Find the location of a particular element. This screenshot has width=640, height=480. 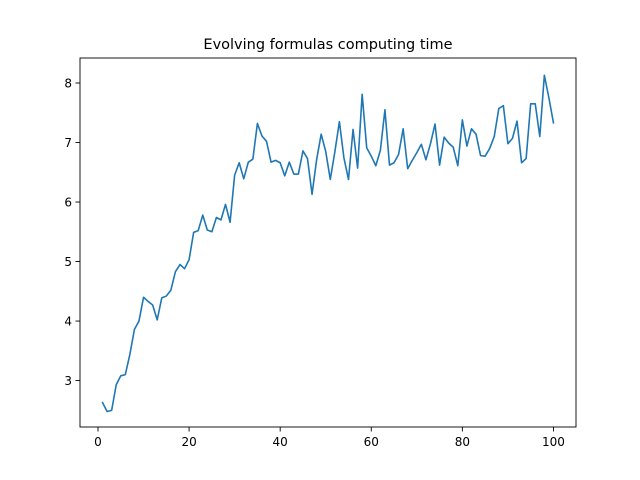

y-tick-label: 5 is located at coordinates (68, 262).